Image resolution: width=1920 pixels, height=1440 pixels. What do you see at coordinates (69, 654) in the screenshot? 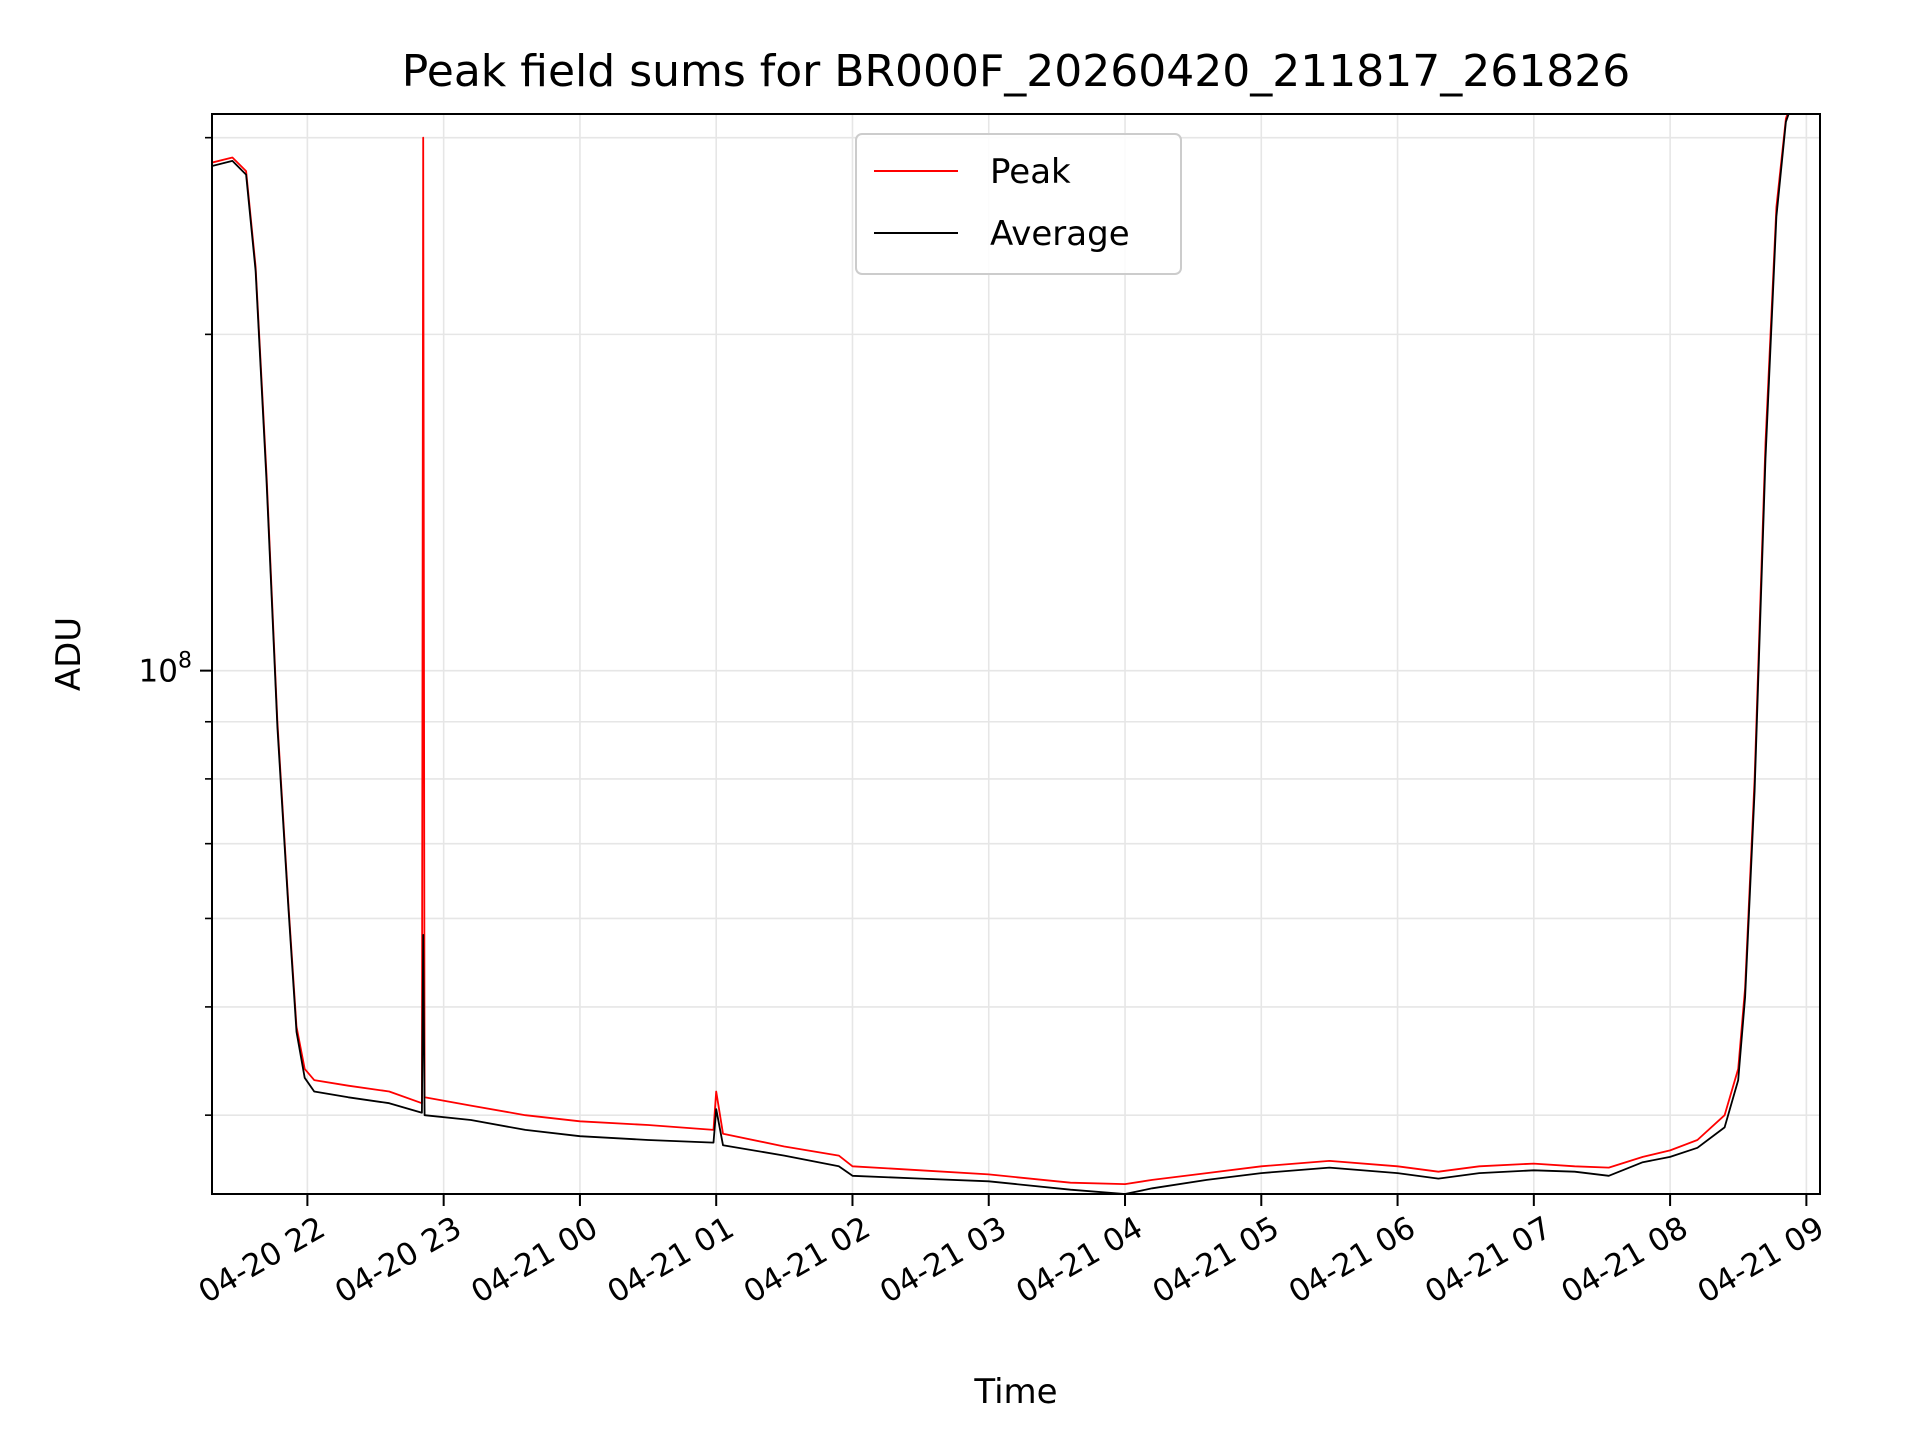
I see `y-axis-label: ADU` at bounding box center [69, 654].